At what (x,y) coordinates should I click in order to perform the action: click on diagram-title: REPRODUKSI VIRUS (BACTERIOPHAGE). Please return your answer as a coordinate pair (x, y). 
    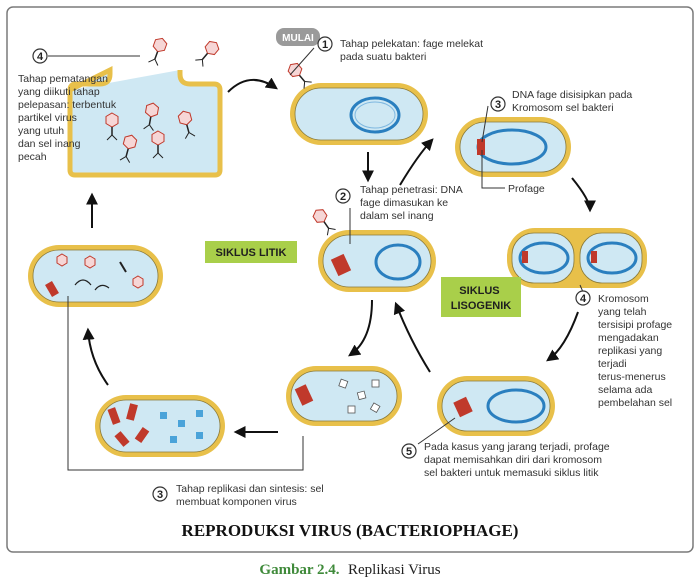
    Looking at the image, I should click on (350, 530).